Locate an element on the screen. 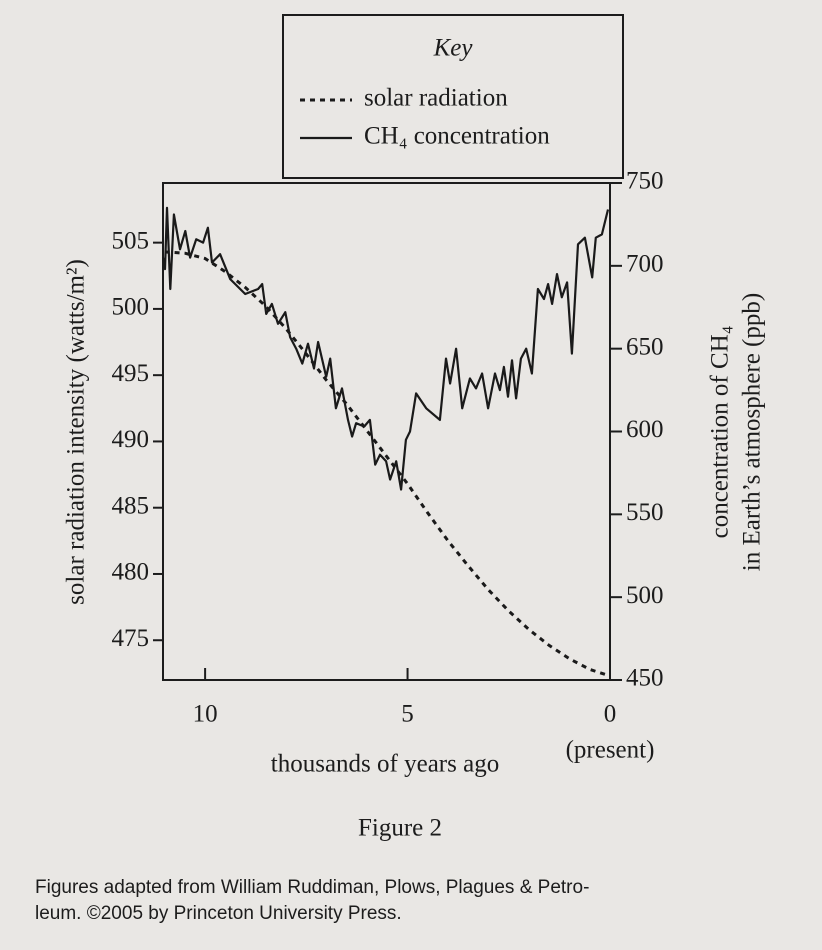  key-box is located at coordinates (453, 96).